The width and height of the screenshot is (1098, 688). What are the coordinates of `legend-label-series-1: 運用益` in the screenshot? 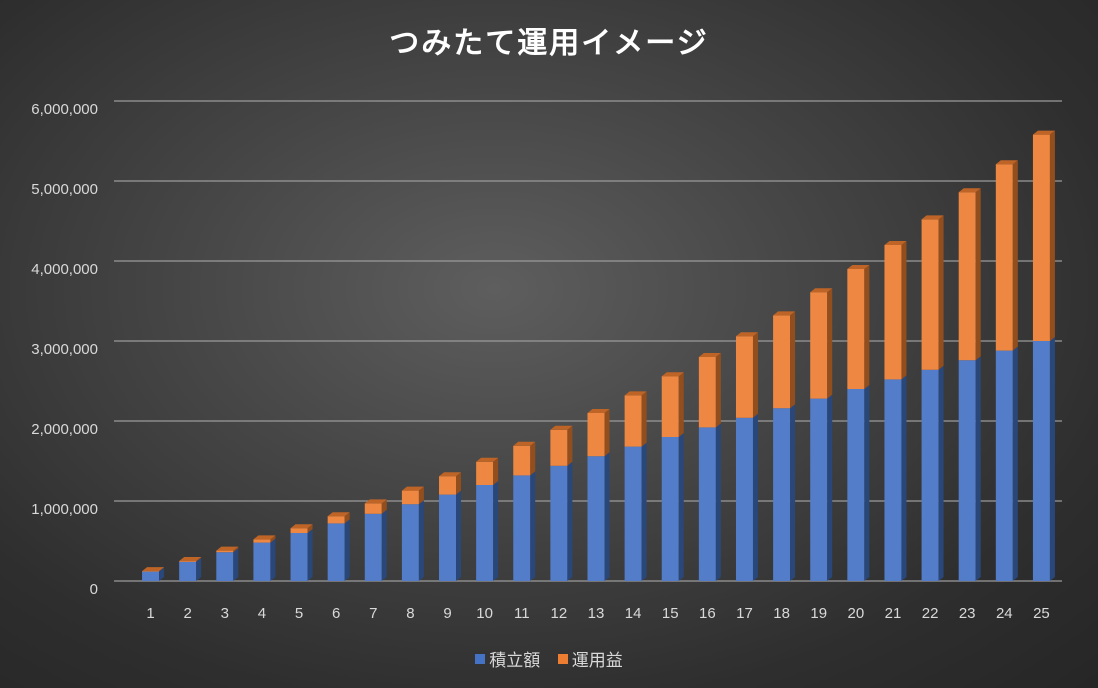 It's located at (597, 661).